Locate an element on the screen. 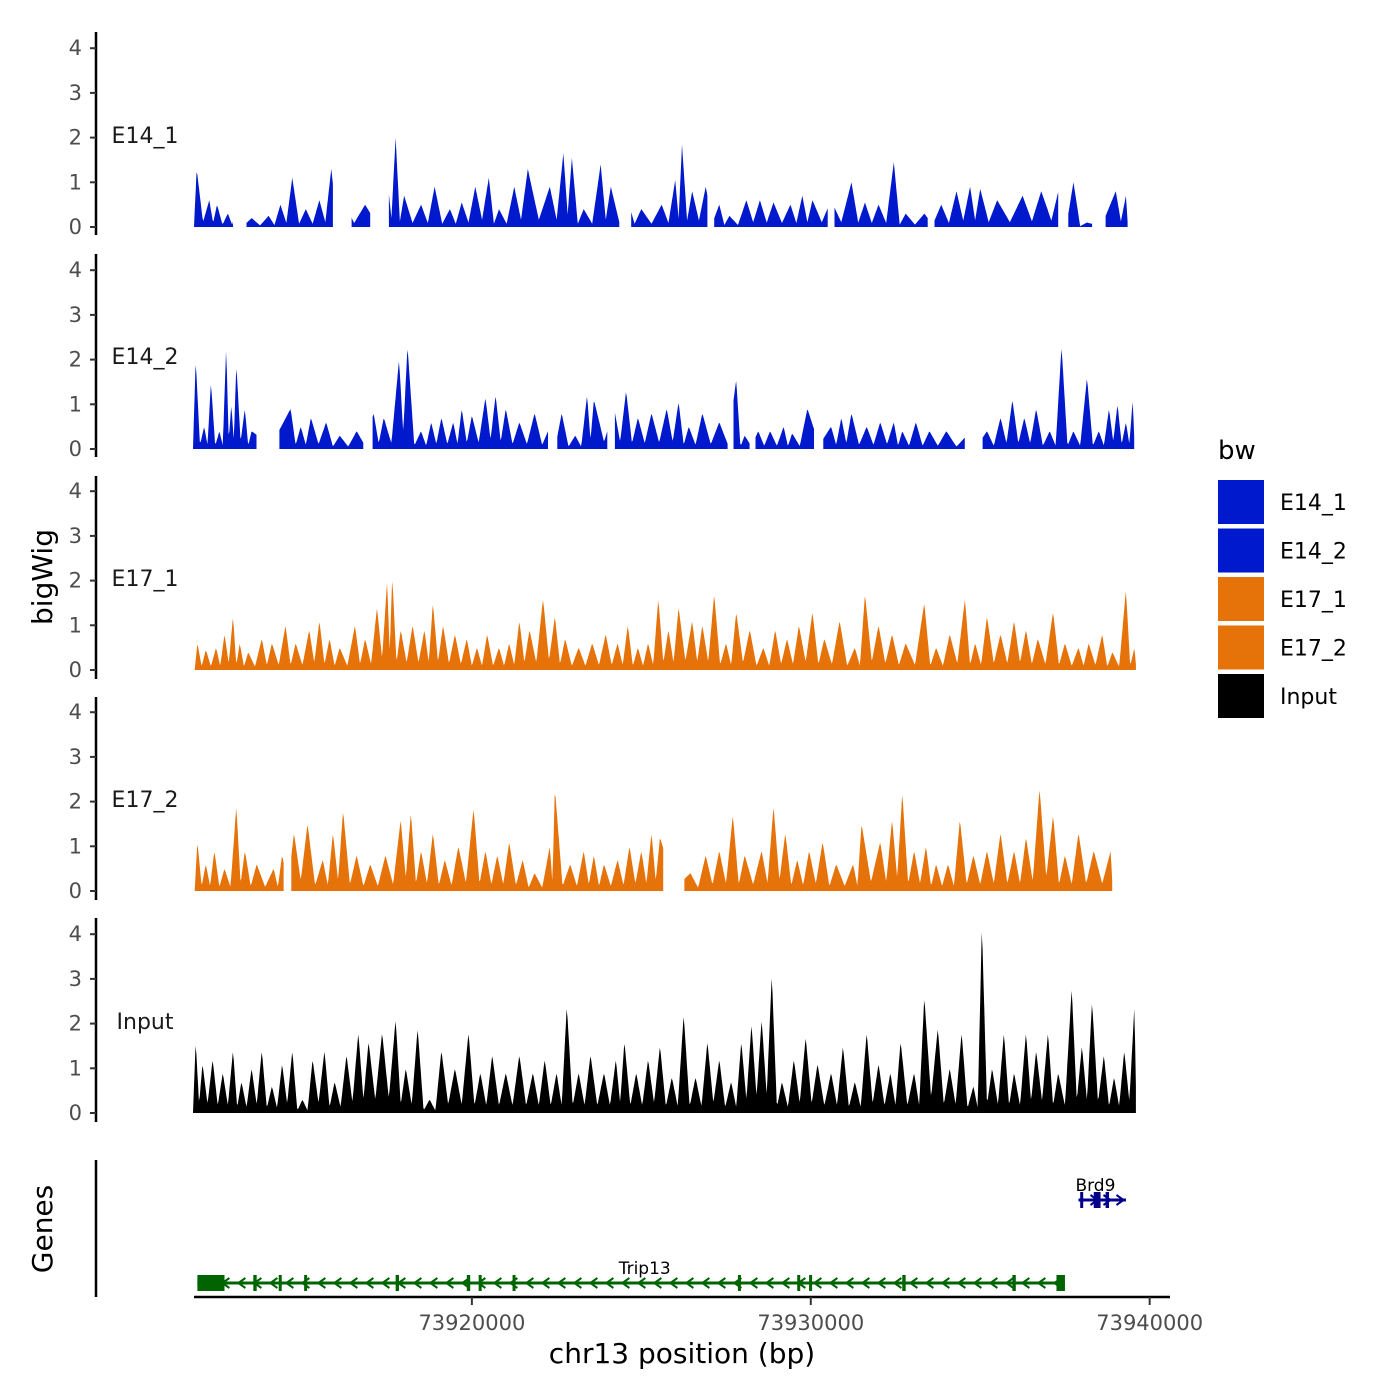  legend-items: E14_1 E14_2 E17_1 E17_2 Input is located at coordinates (1282, 599).